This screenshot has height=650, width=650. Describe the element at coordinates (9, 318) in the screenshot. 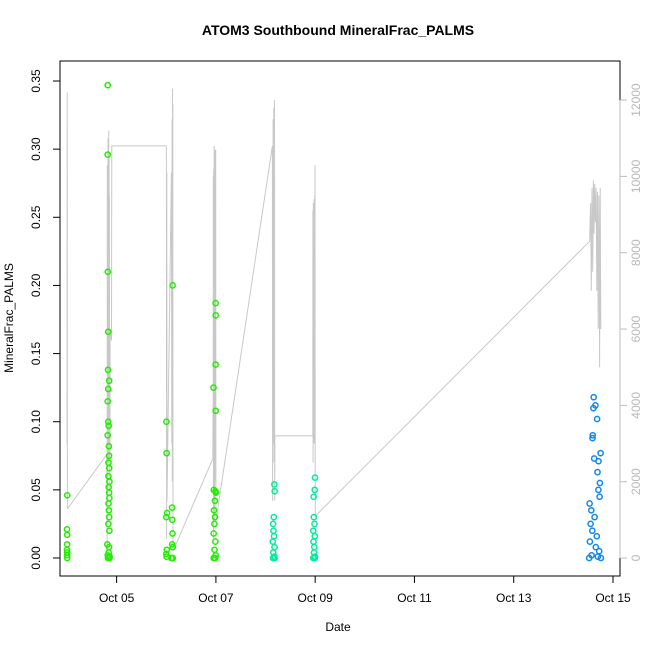

I see `y-axis-label: MineralFrac_PALMS` at that location.